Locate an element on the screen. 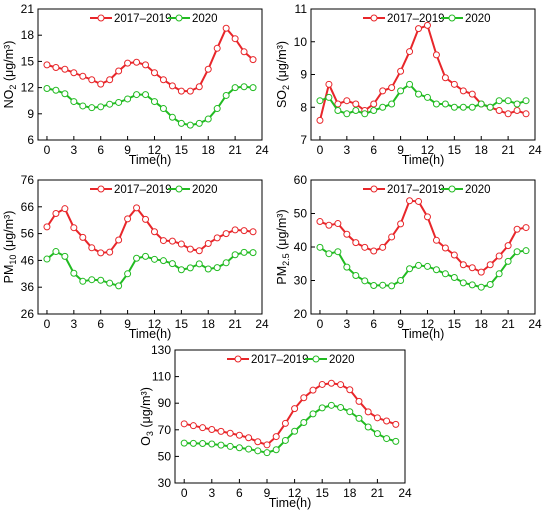  y-tick-label: 7 is located at coordinates (303, 140).